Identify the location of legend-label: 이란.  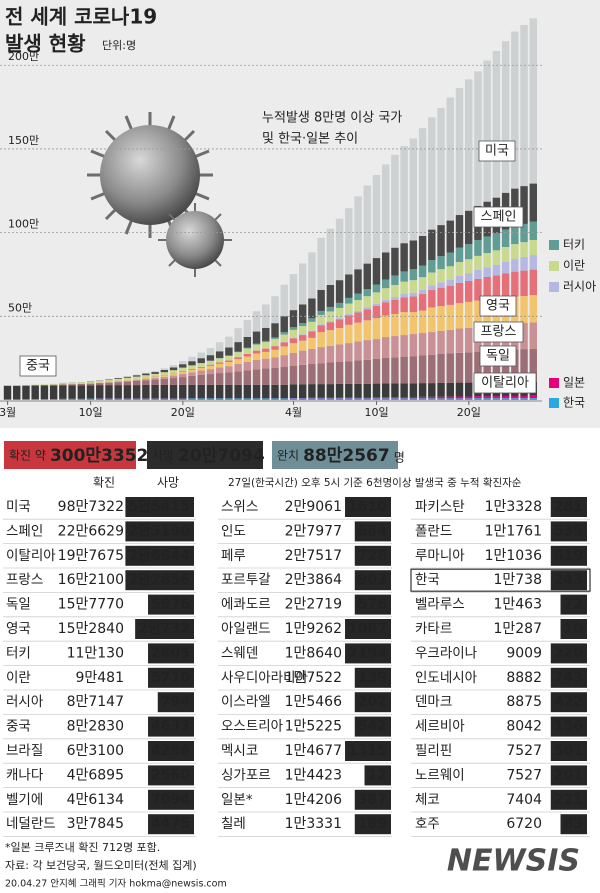
(574, 266).